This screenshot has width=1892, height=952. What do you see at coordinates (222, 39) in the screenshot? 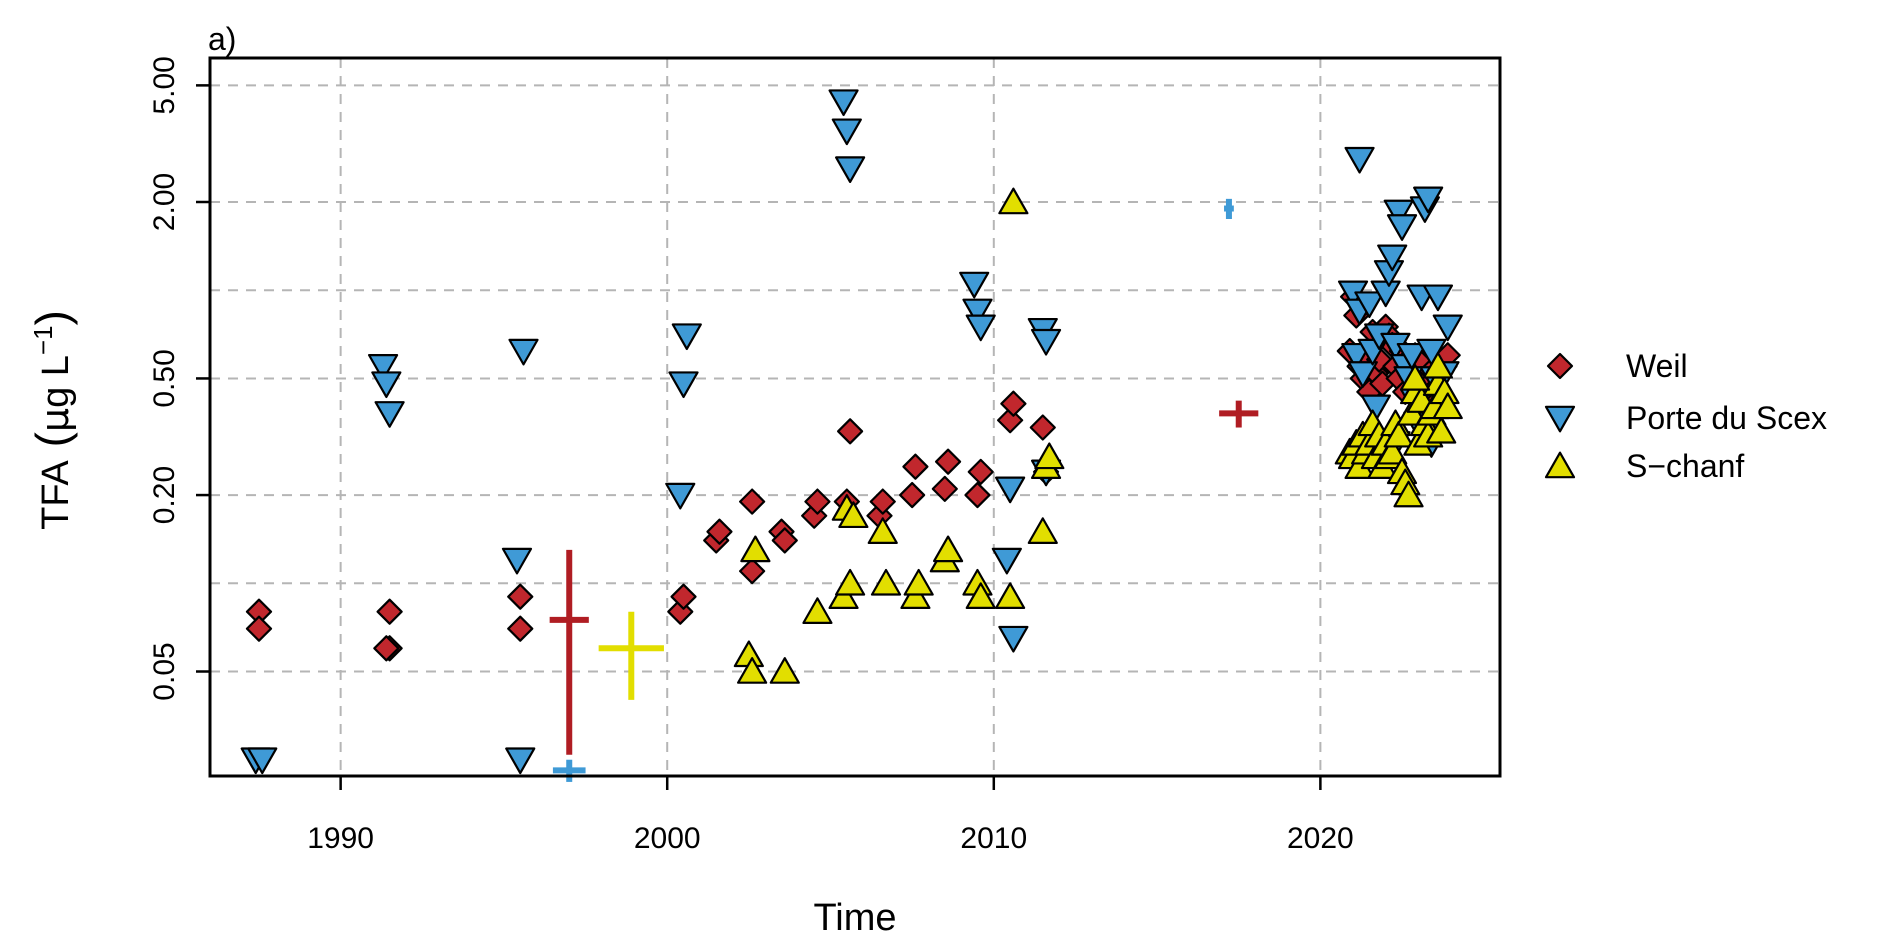
I see `panel-label: a)` at bounding box center [222, 39].